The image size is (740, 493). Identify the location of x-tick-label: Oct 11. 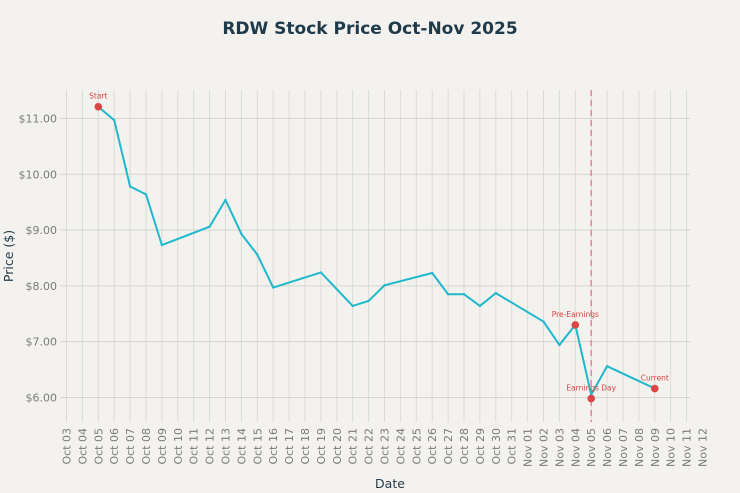
(194, 446).